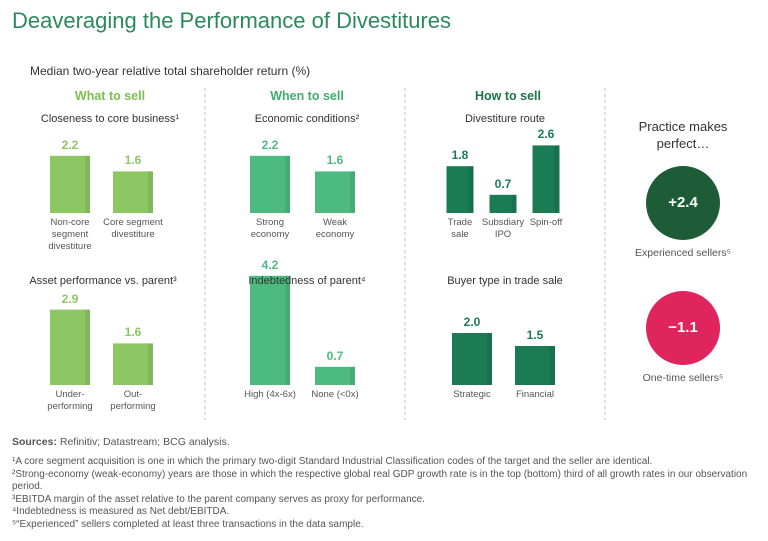 The height and width of the screenshot is (541, 768). I want to click on sources-text: Refinitiv; Datastream; BCG analysis., so click(144, 442).